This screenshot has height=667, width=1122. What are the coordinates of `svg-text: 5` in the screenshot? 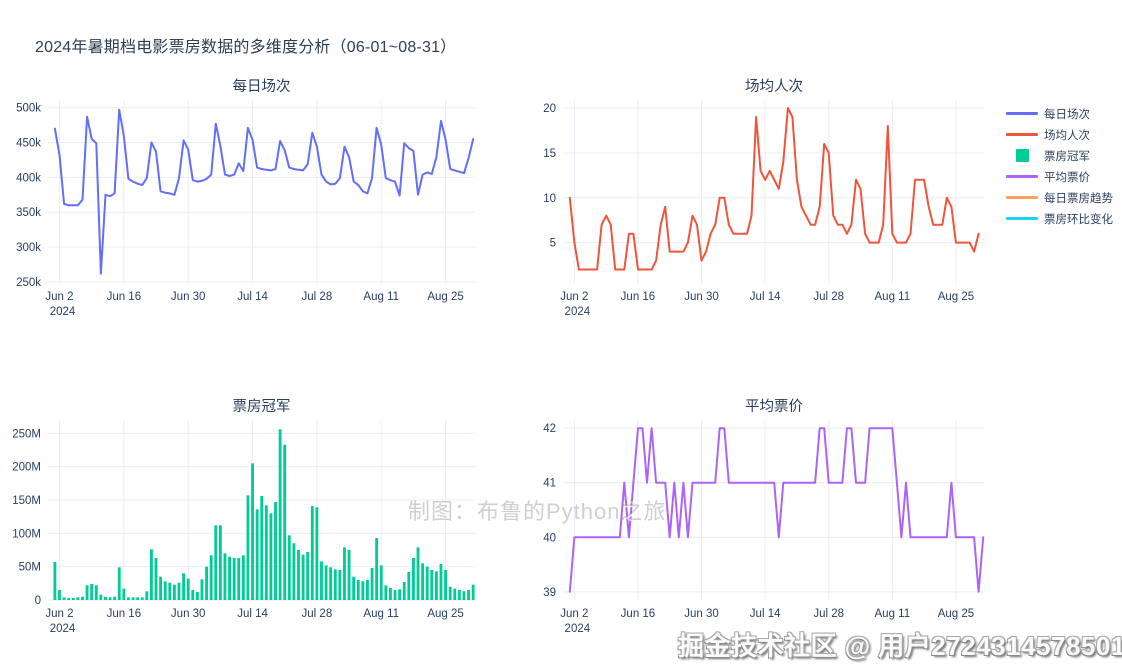 It's located at (553, 244).